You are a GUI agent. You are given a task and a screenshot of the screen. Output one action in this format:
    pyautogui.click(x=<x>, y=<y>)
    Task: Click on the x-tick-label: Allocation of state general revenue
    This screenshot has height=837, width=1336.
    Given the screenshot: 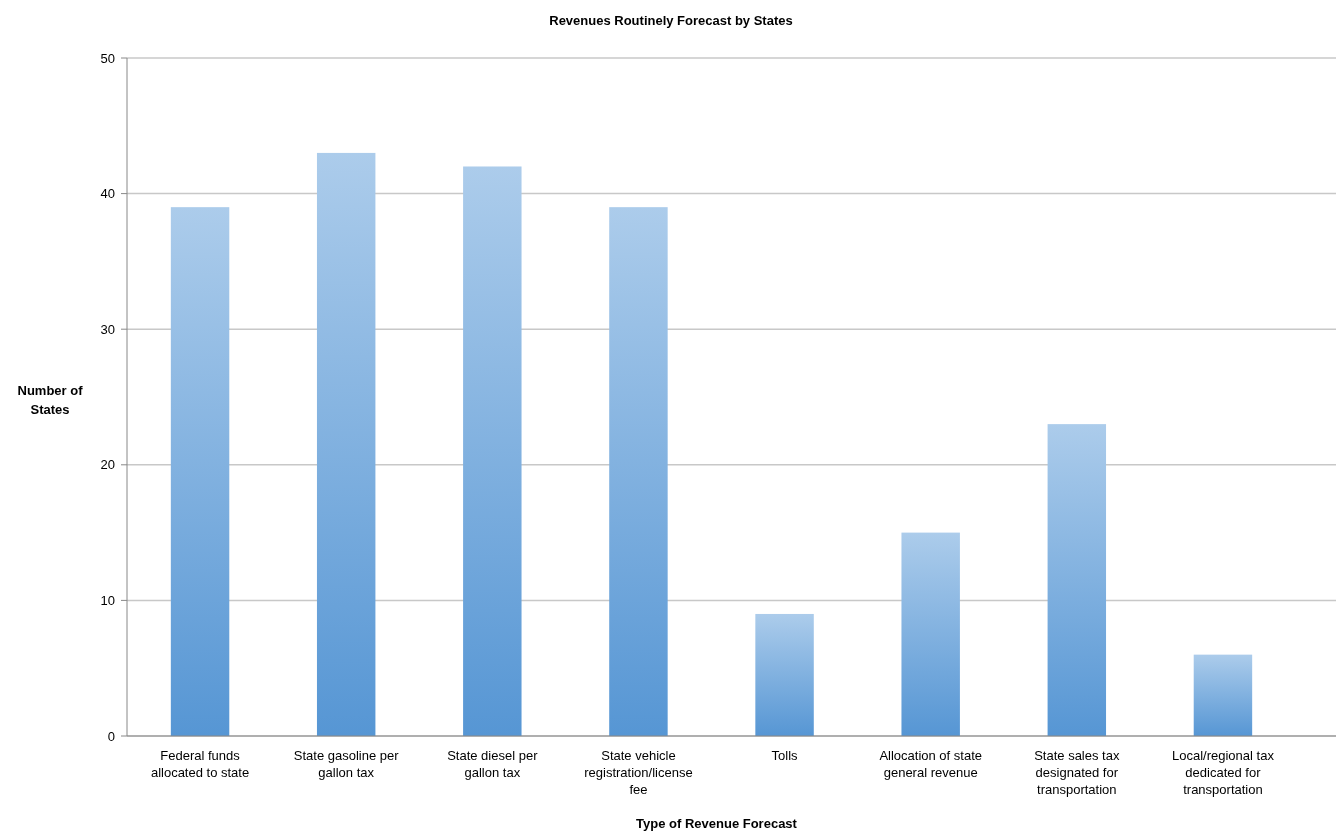 What is the action you would take?
    pyautogui.click(x=930, y=764)
    